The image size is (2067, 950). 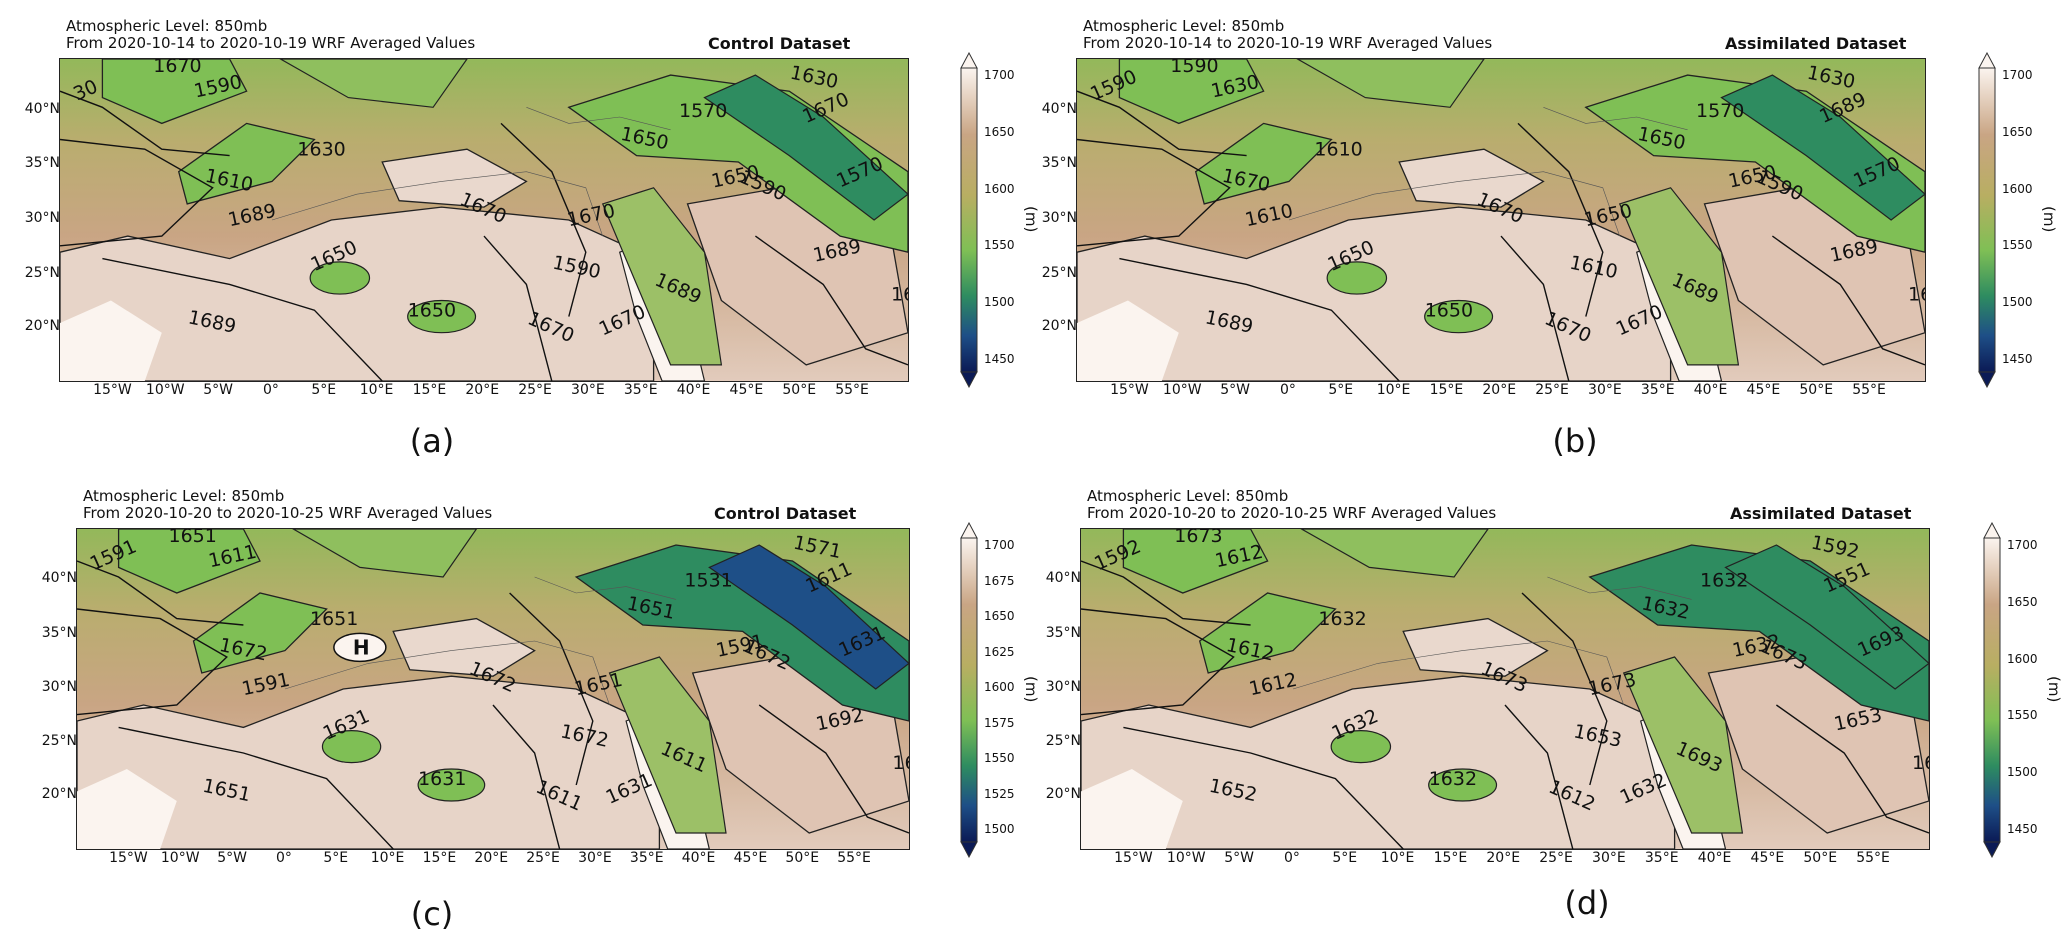 What do you see at coordinates (1587, 903) in the screenshot?
I see `panel-label: (d)` at bounding box center [1587, 903].